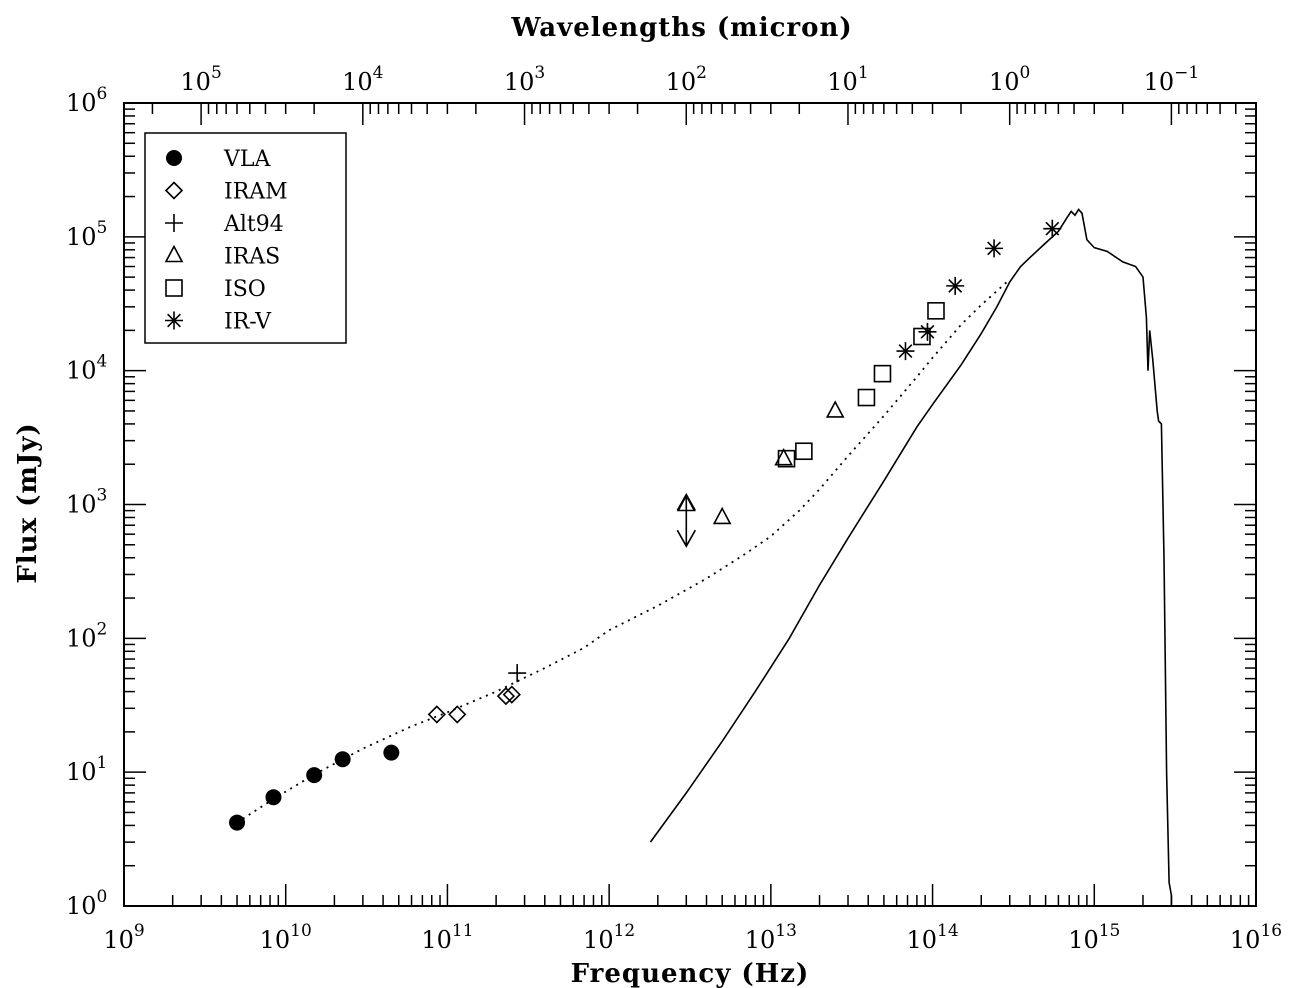  Describe the element at coordinates (86, 234) in the screenshot. I see `y-tick-label: 10⁵` at that location.